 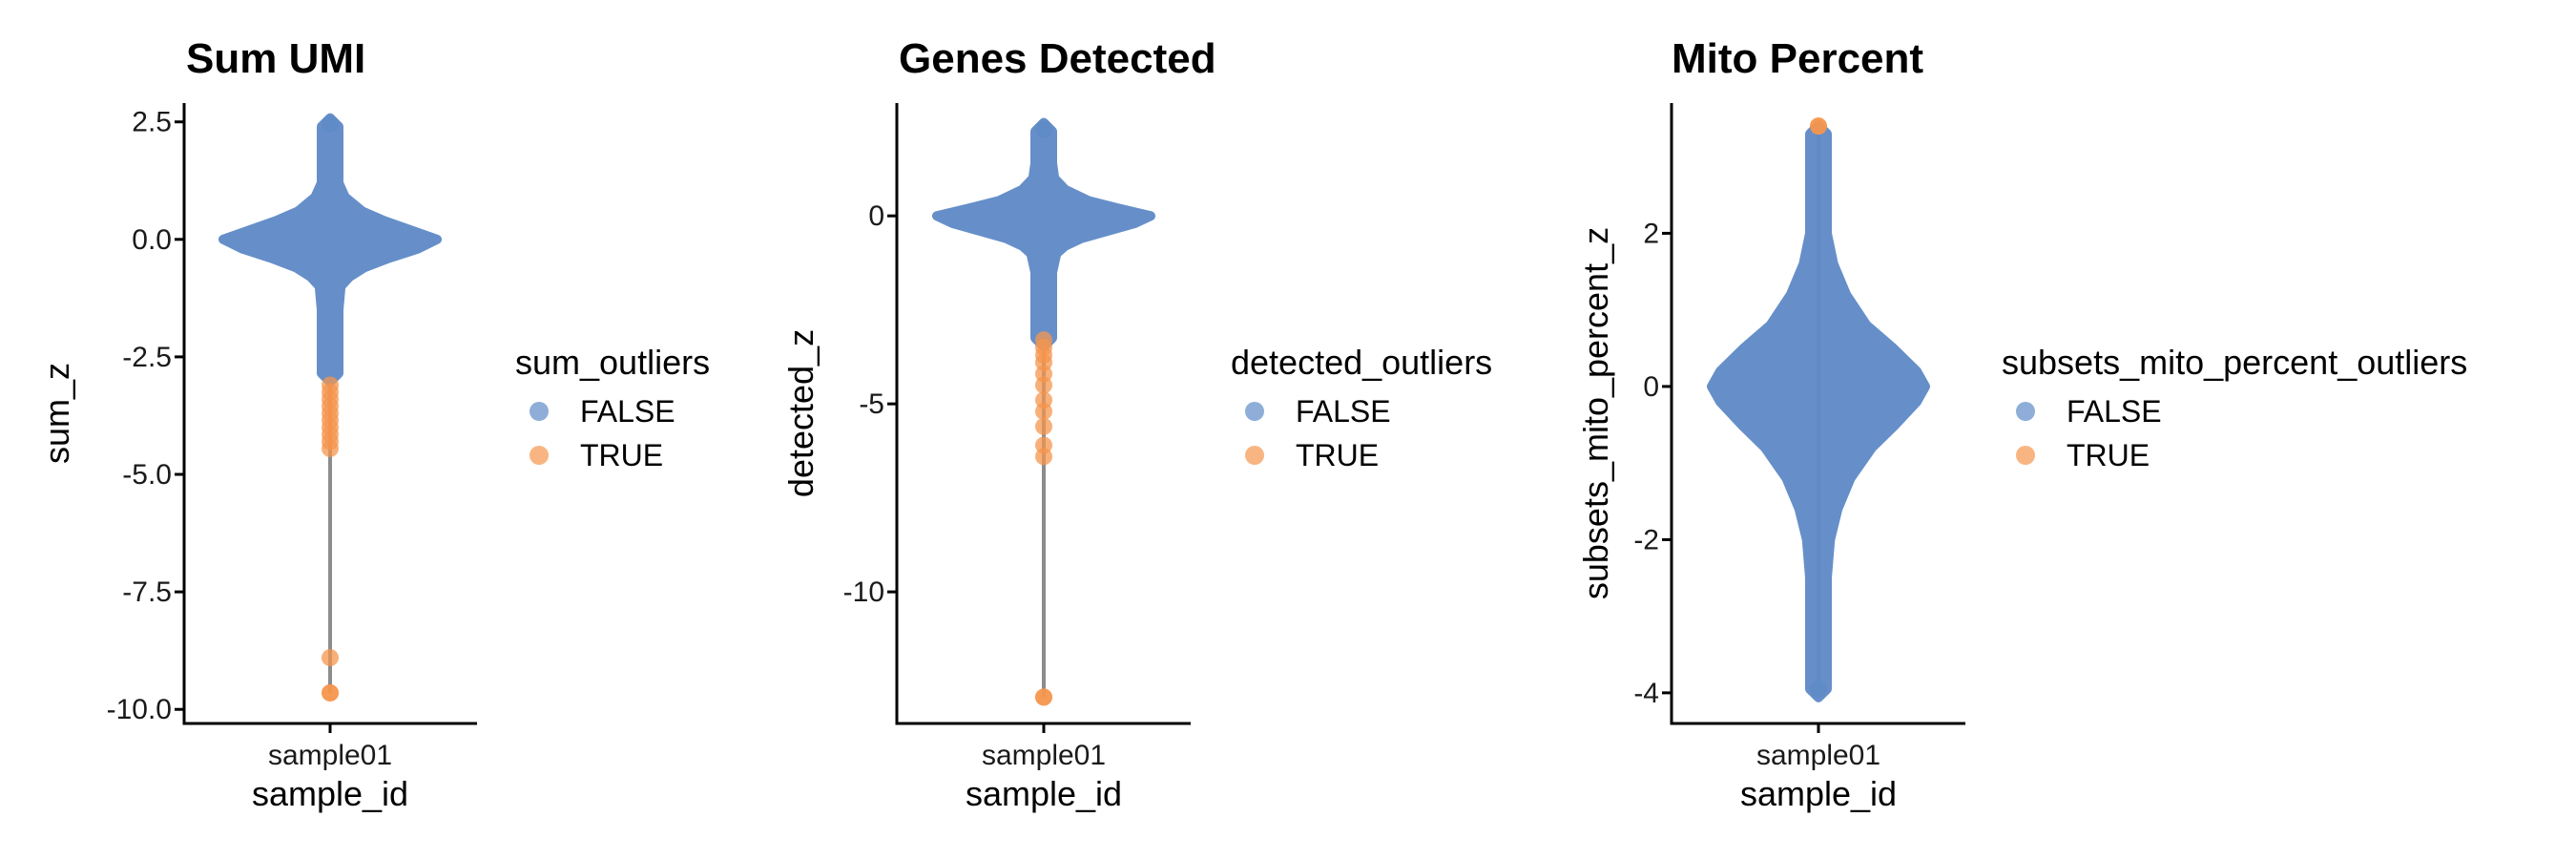 I want to click on y-tick-label: -10.0, so click(x=139, y=709).